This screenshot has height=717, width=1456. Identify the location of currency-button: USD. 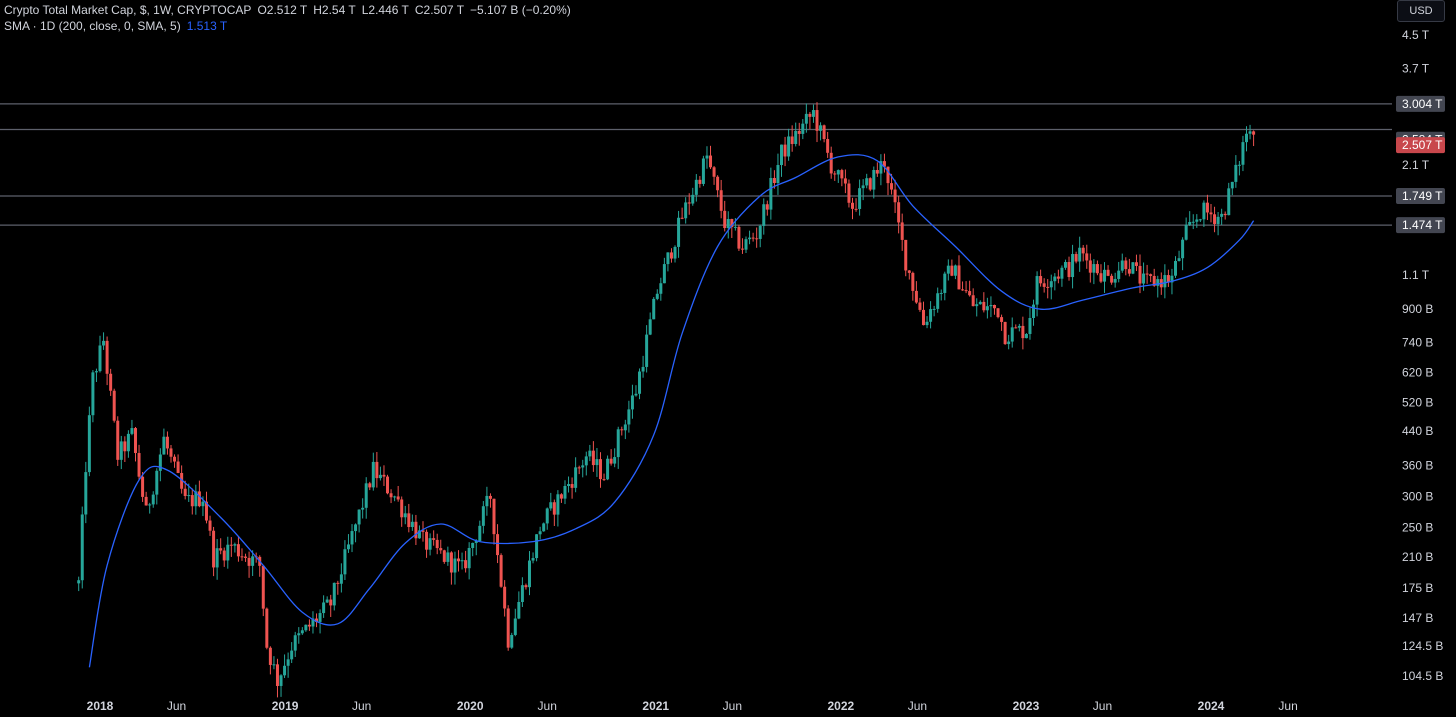
(1421, 11).